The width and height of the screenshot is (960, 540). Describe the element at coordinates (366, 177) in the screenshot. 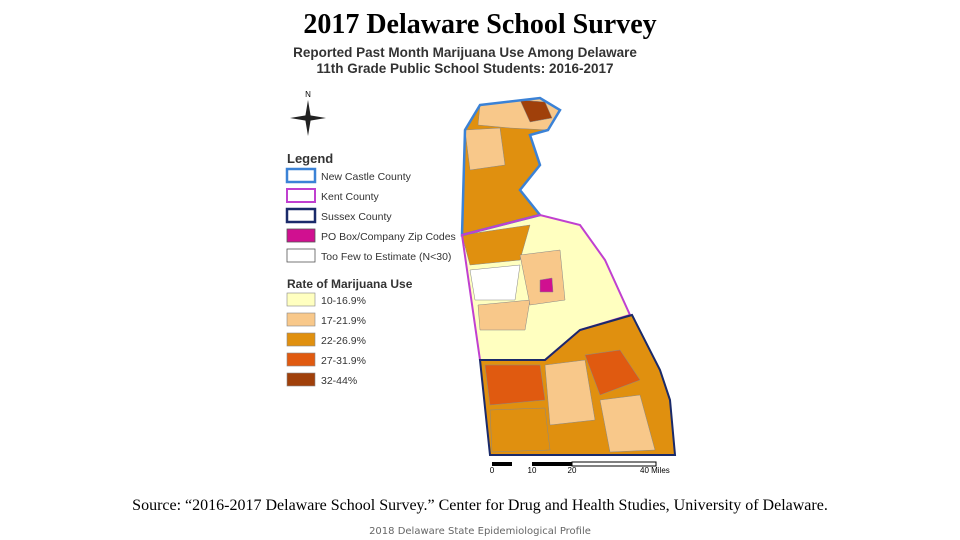

I see `legend-label: New Castle County` at that location.